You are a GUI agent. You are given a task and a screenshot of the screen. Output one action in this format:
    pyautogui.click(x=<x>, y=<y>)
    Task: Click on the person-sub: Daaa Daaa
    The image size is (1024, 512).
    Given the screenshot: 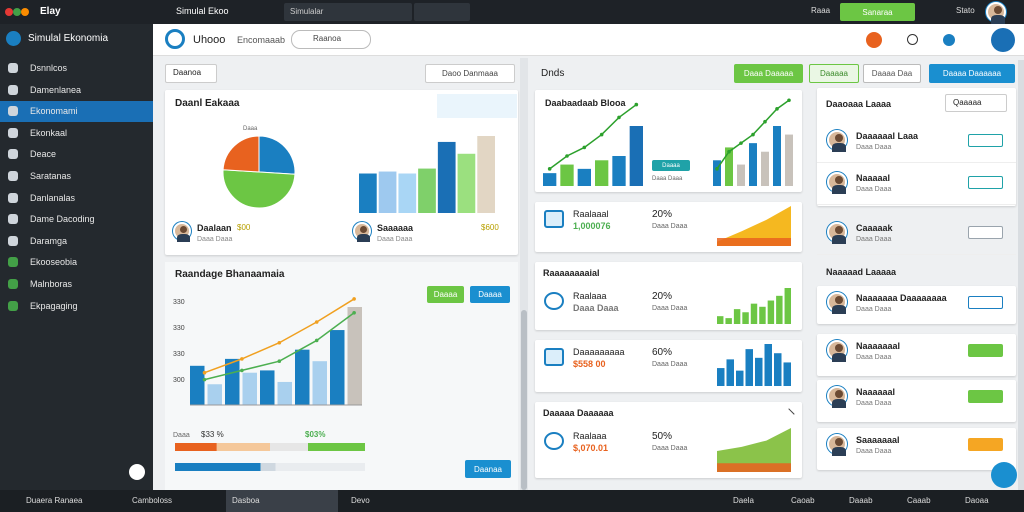 What is the action you would take?
    pyautogui.click(x=215, y=239)
    